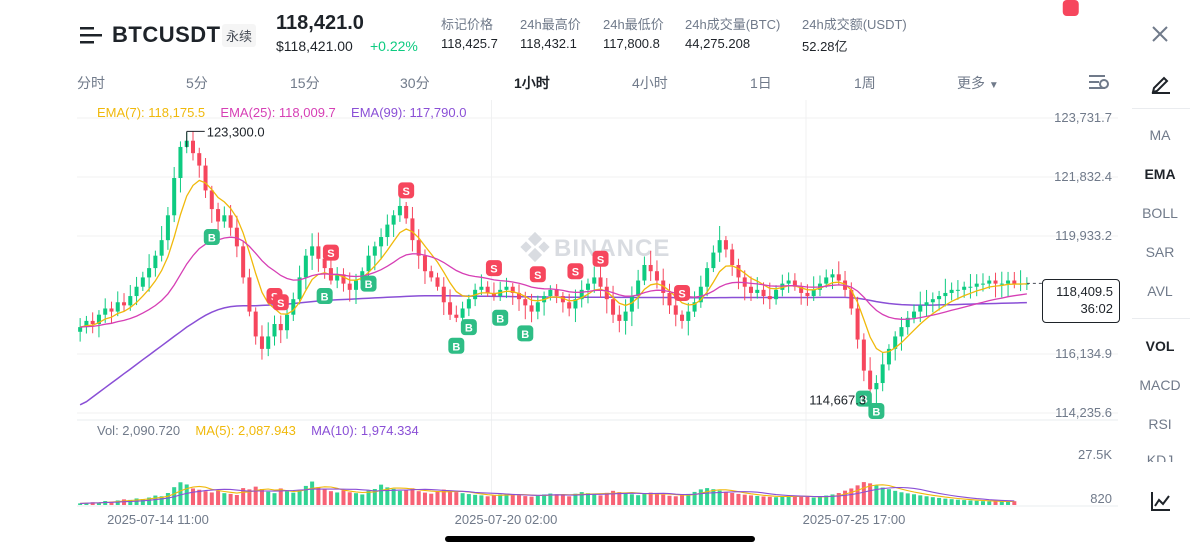 The image size is (1200, 554). I want to click on tab-timeframe-1h: 1小时, so click(532, 83).